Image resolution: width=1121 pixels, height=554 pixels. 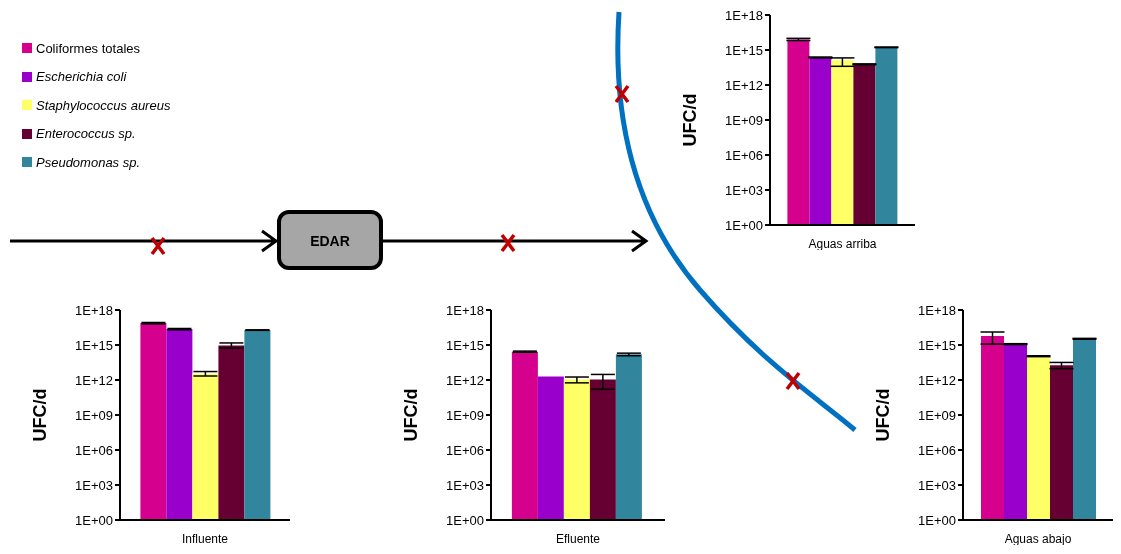 What do you see at coordinates (205, 539) in the screenshot?
I see `x-axis-title: Influente` at bounding box center [205, 539].